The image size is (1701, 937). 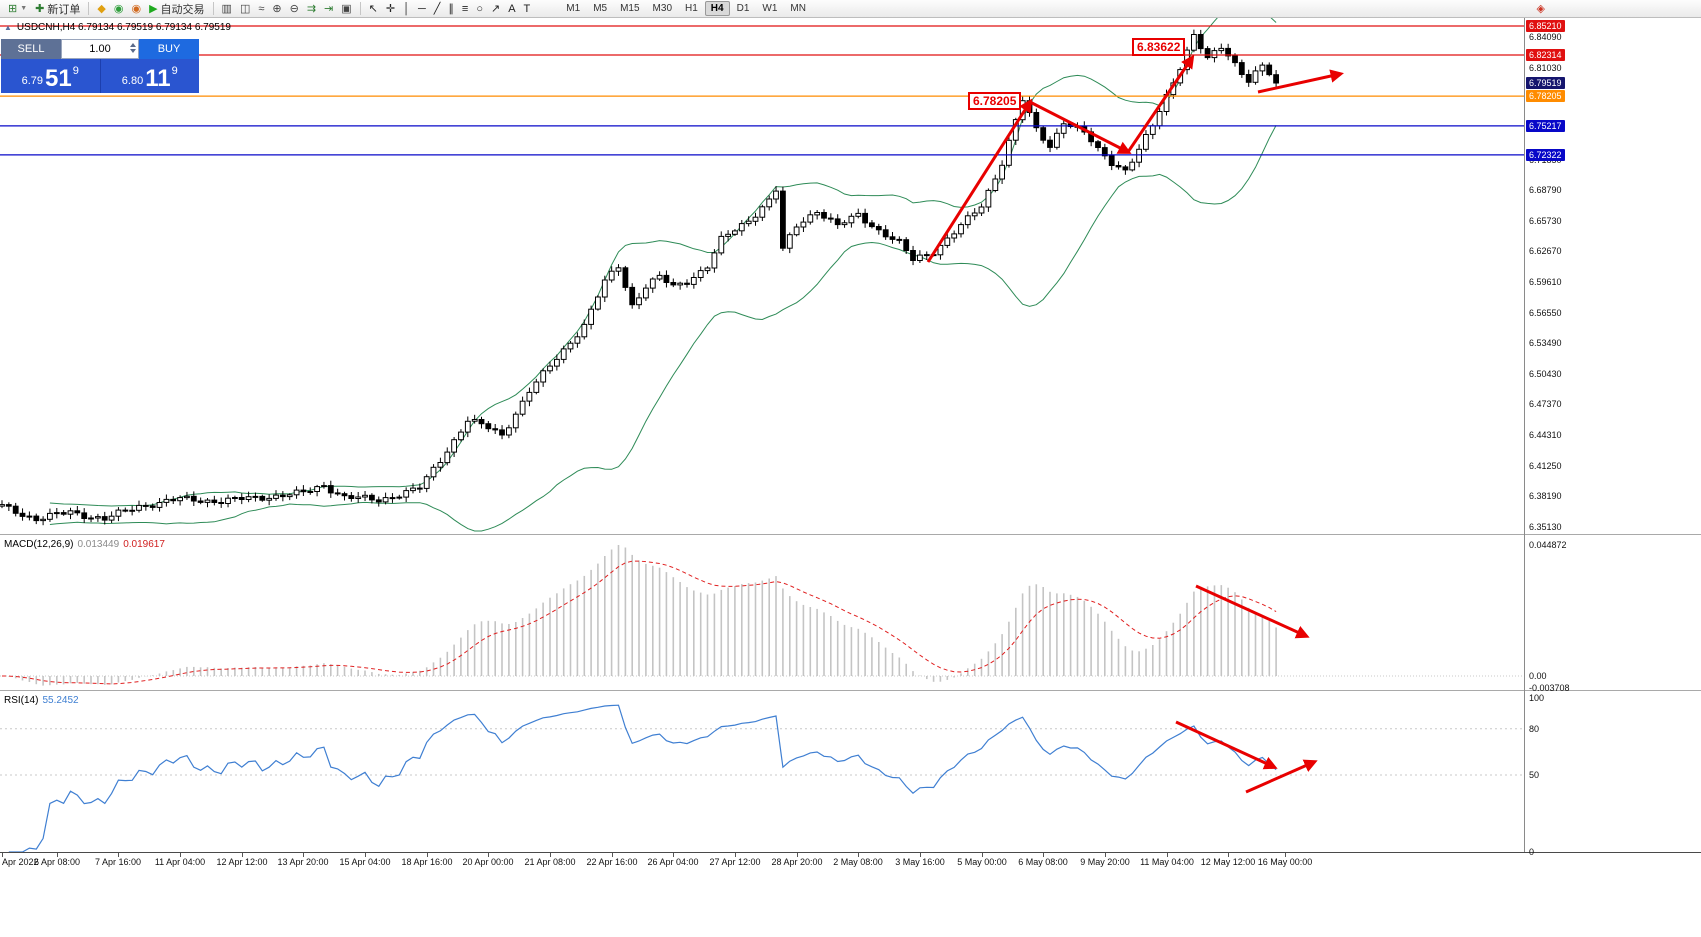 What do you see at coordinates (50, 76) in the screenshot?
I see `sell-price-button: 6.79 51 9` at bounding box center [50, 76].